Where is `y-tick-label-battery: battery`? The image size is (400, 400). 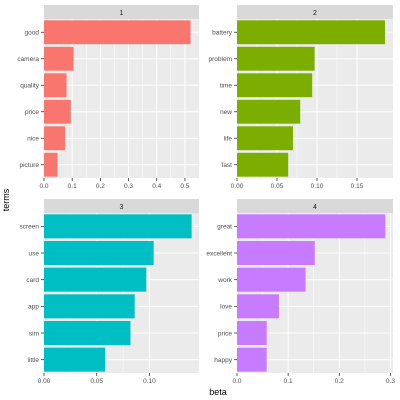 y-tick-label-battery: battery is located at coordinates (222, 33).